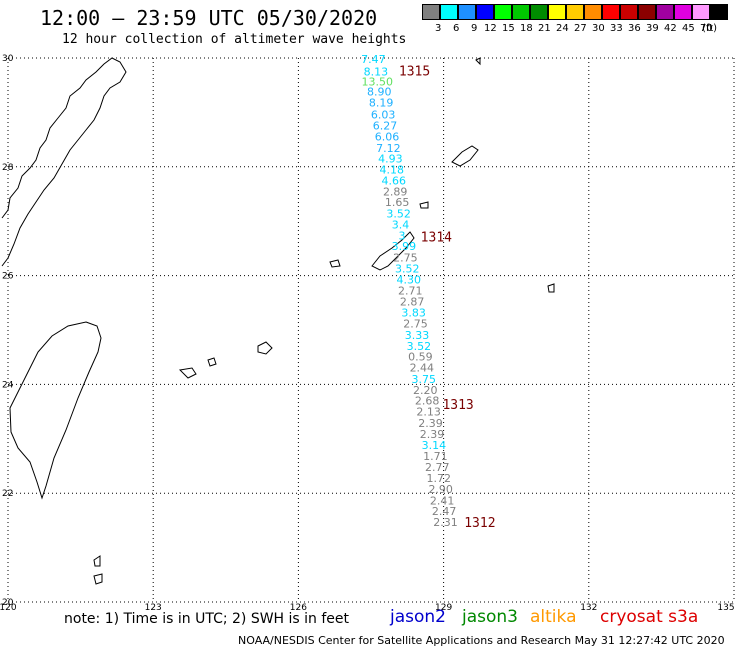 The image size is (740, 650). I want to click on legend-label: 21, so click(544, 28).